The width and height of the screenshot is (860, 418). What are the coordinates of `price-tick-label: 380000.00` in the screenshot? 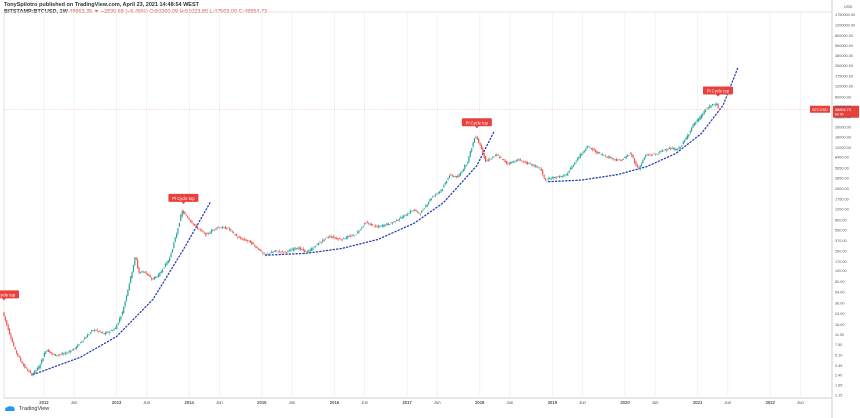 It's located at (844, 56).